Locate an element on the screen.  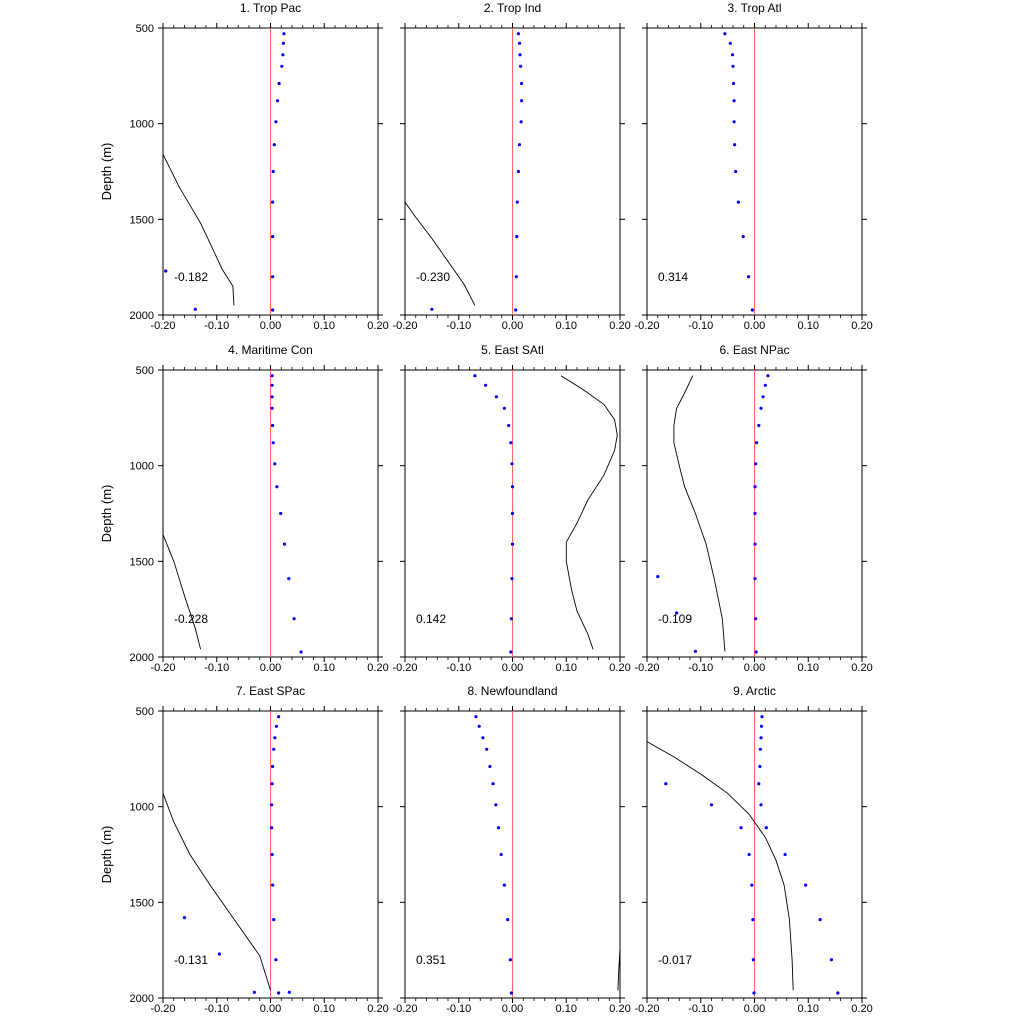
y-tick-label: 1500 is located at coordinates (142, 220).